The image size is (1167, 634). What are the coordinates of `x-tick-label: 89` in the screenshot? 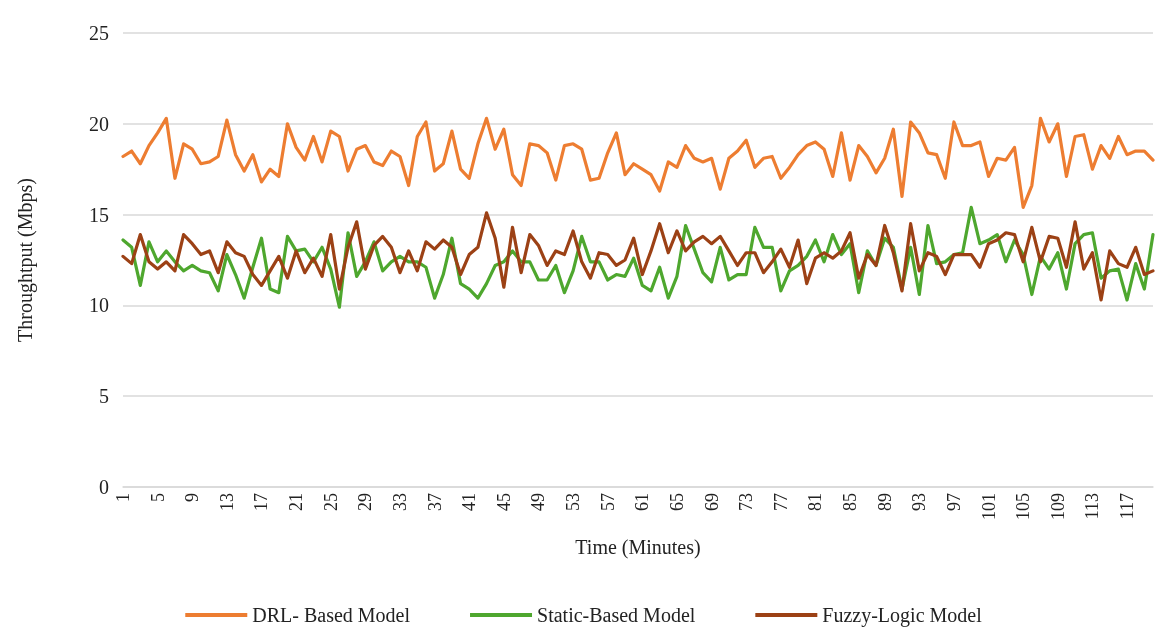 It's located at (884, 502).